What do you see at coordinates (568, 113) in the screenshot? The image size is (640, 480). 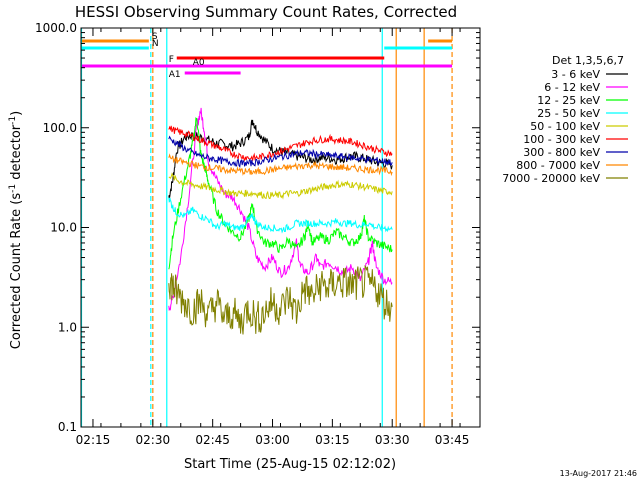 I see `legend-label-3: 25 - 50 keV` at bounding box center [568, 113].